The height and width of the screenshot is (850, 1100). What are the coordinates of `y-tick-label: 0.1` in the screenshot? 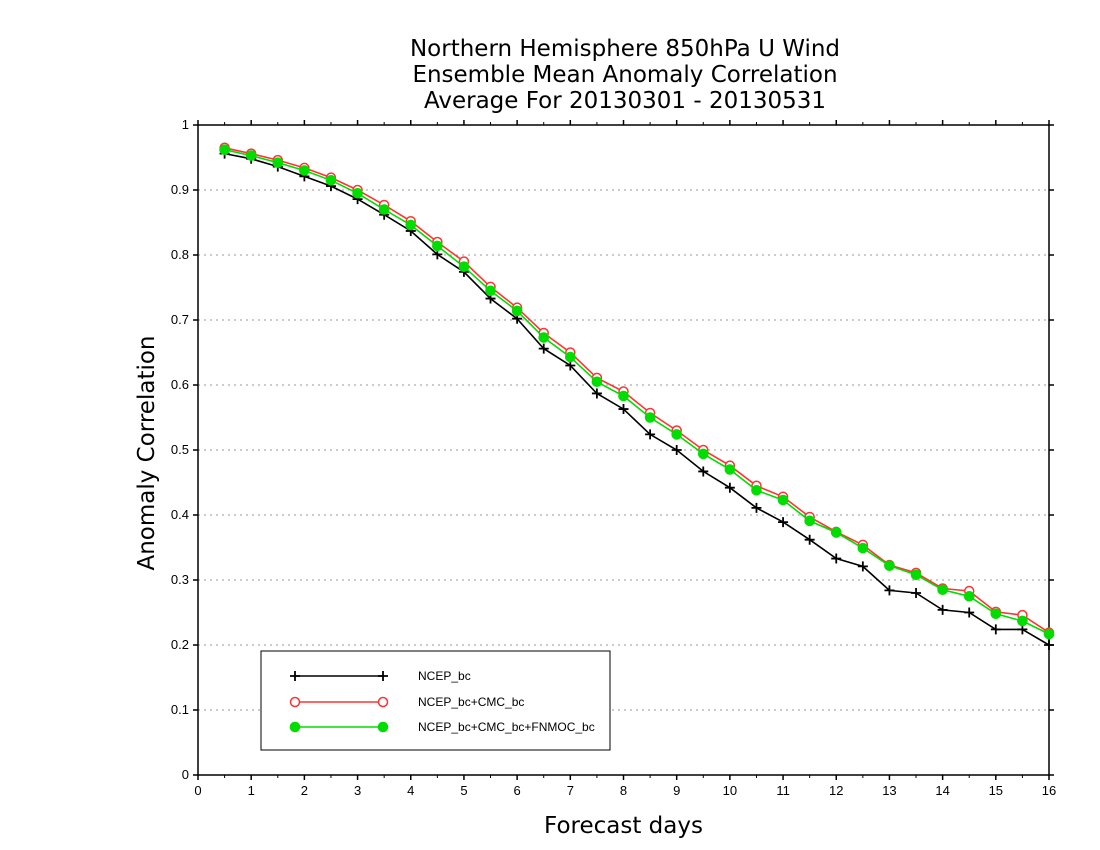 It's located at (180, 709).